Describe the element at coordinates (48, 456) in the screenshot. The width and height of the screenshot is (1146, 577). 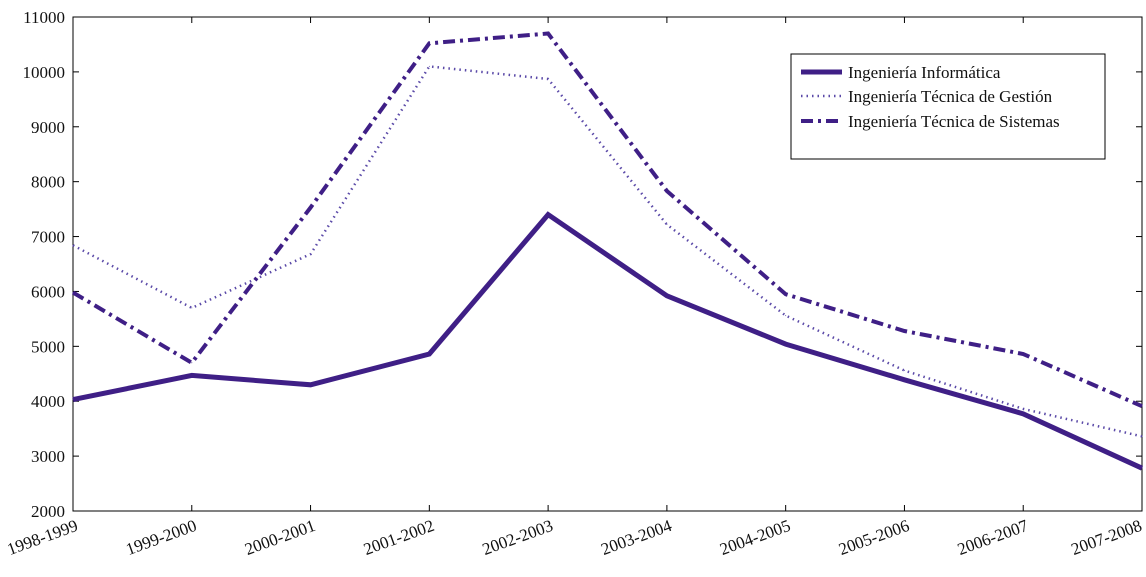
I see `y-tick-label: 3000` at that location.